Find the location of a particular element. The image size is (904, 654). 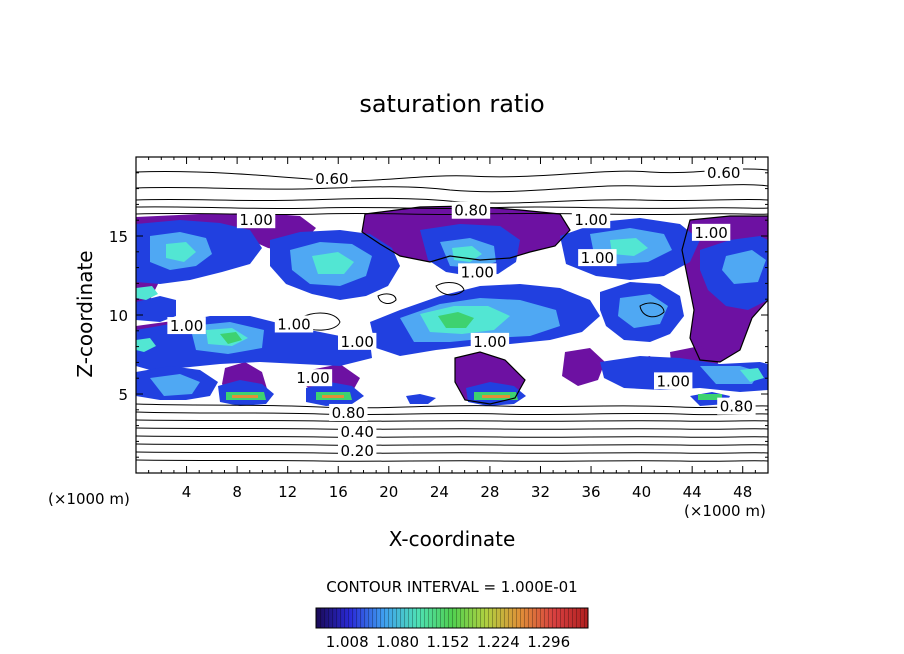

y-tick-label: 15 is located at coordinates (118, 237).